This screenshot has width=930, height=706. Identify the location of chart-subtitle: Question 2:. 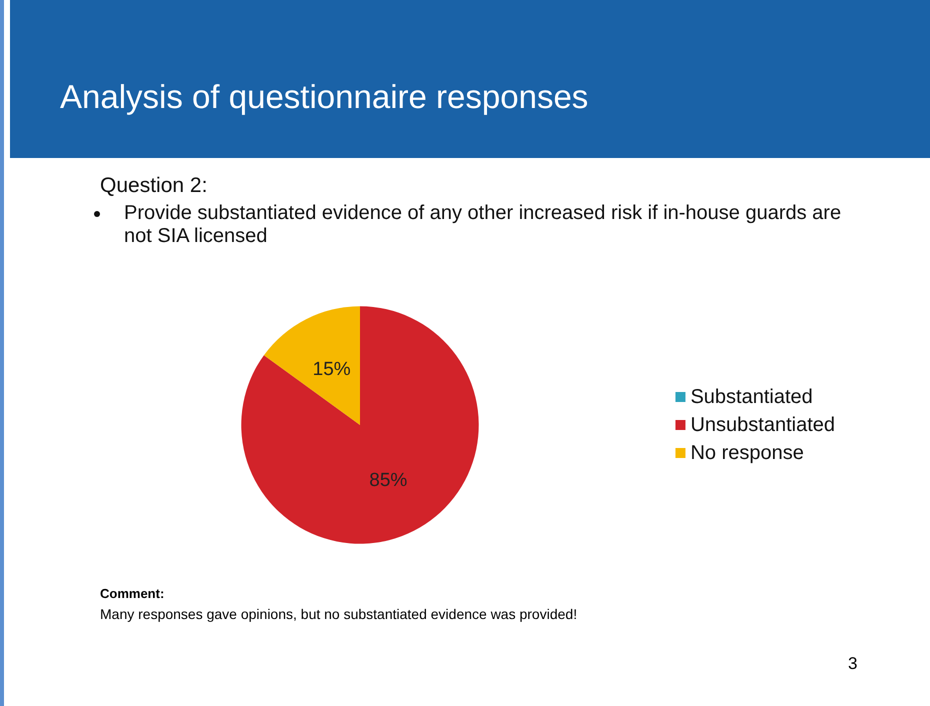
(154, 186).